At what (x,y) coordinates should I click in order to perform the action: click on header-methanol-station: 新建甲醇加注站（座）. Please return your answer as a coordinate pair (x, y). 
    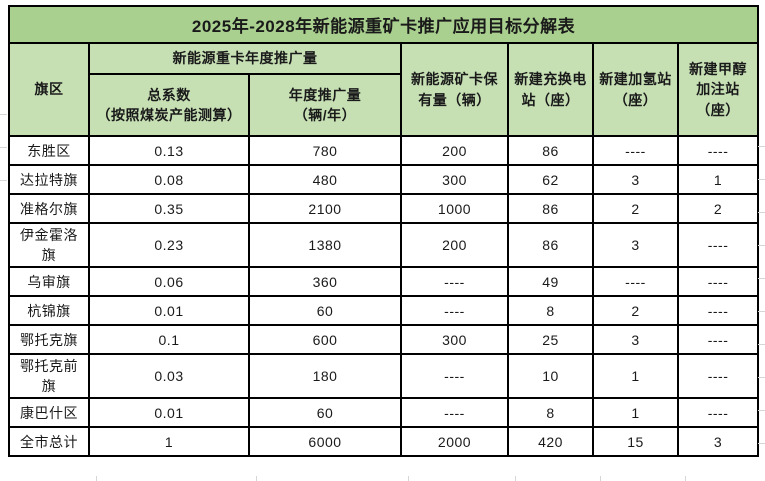
    Looking at the image, I should click on (718, 89).